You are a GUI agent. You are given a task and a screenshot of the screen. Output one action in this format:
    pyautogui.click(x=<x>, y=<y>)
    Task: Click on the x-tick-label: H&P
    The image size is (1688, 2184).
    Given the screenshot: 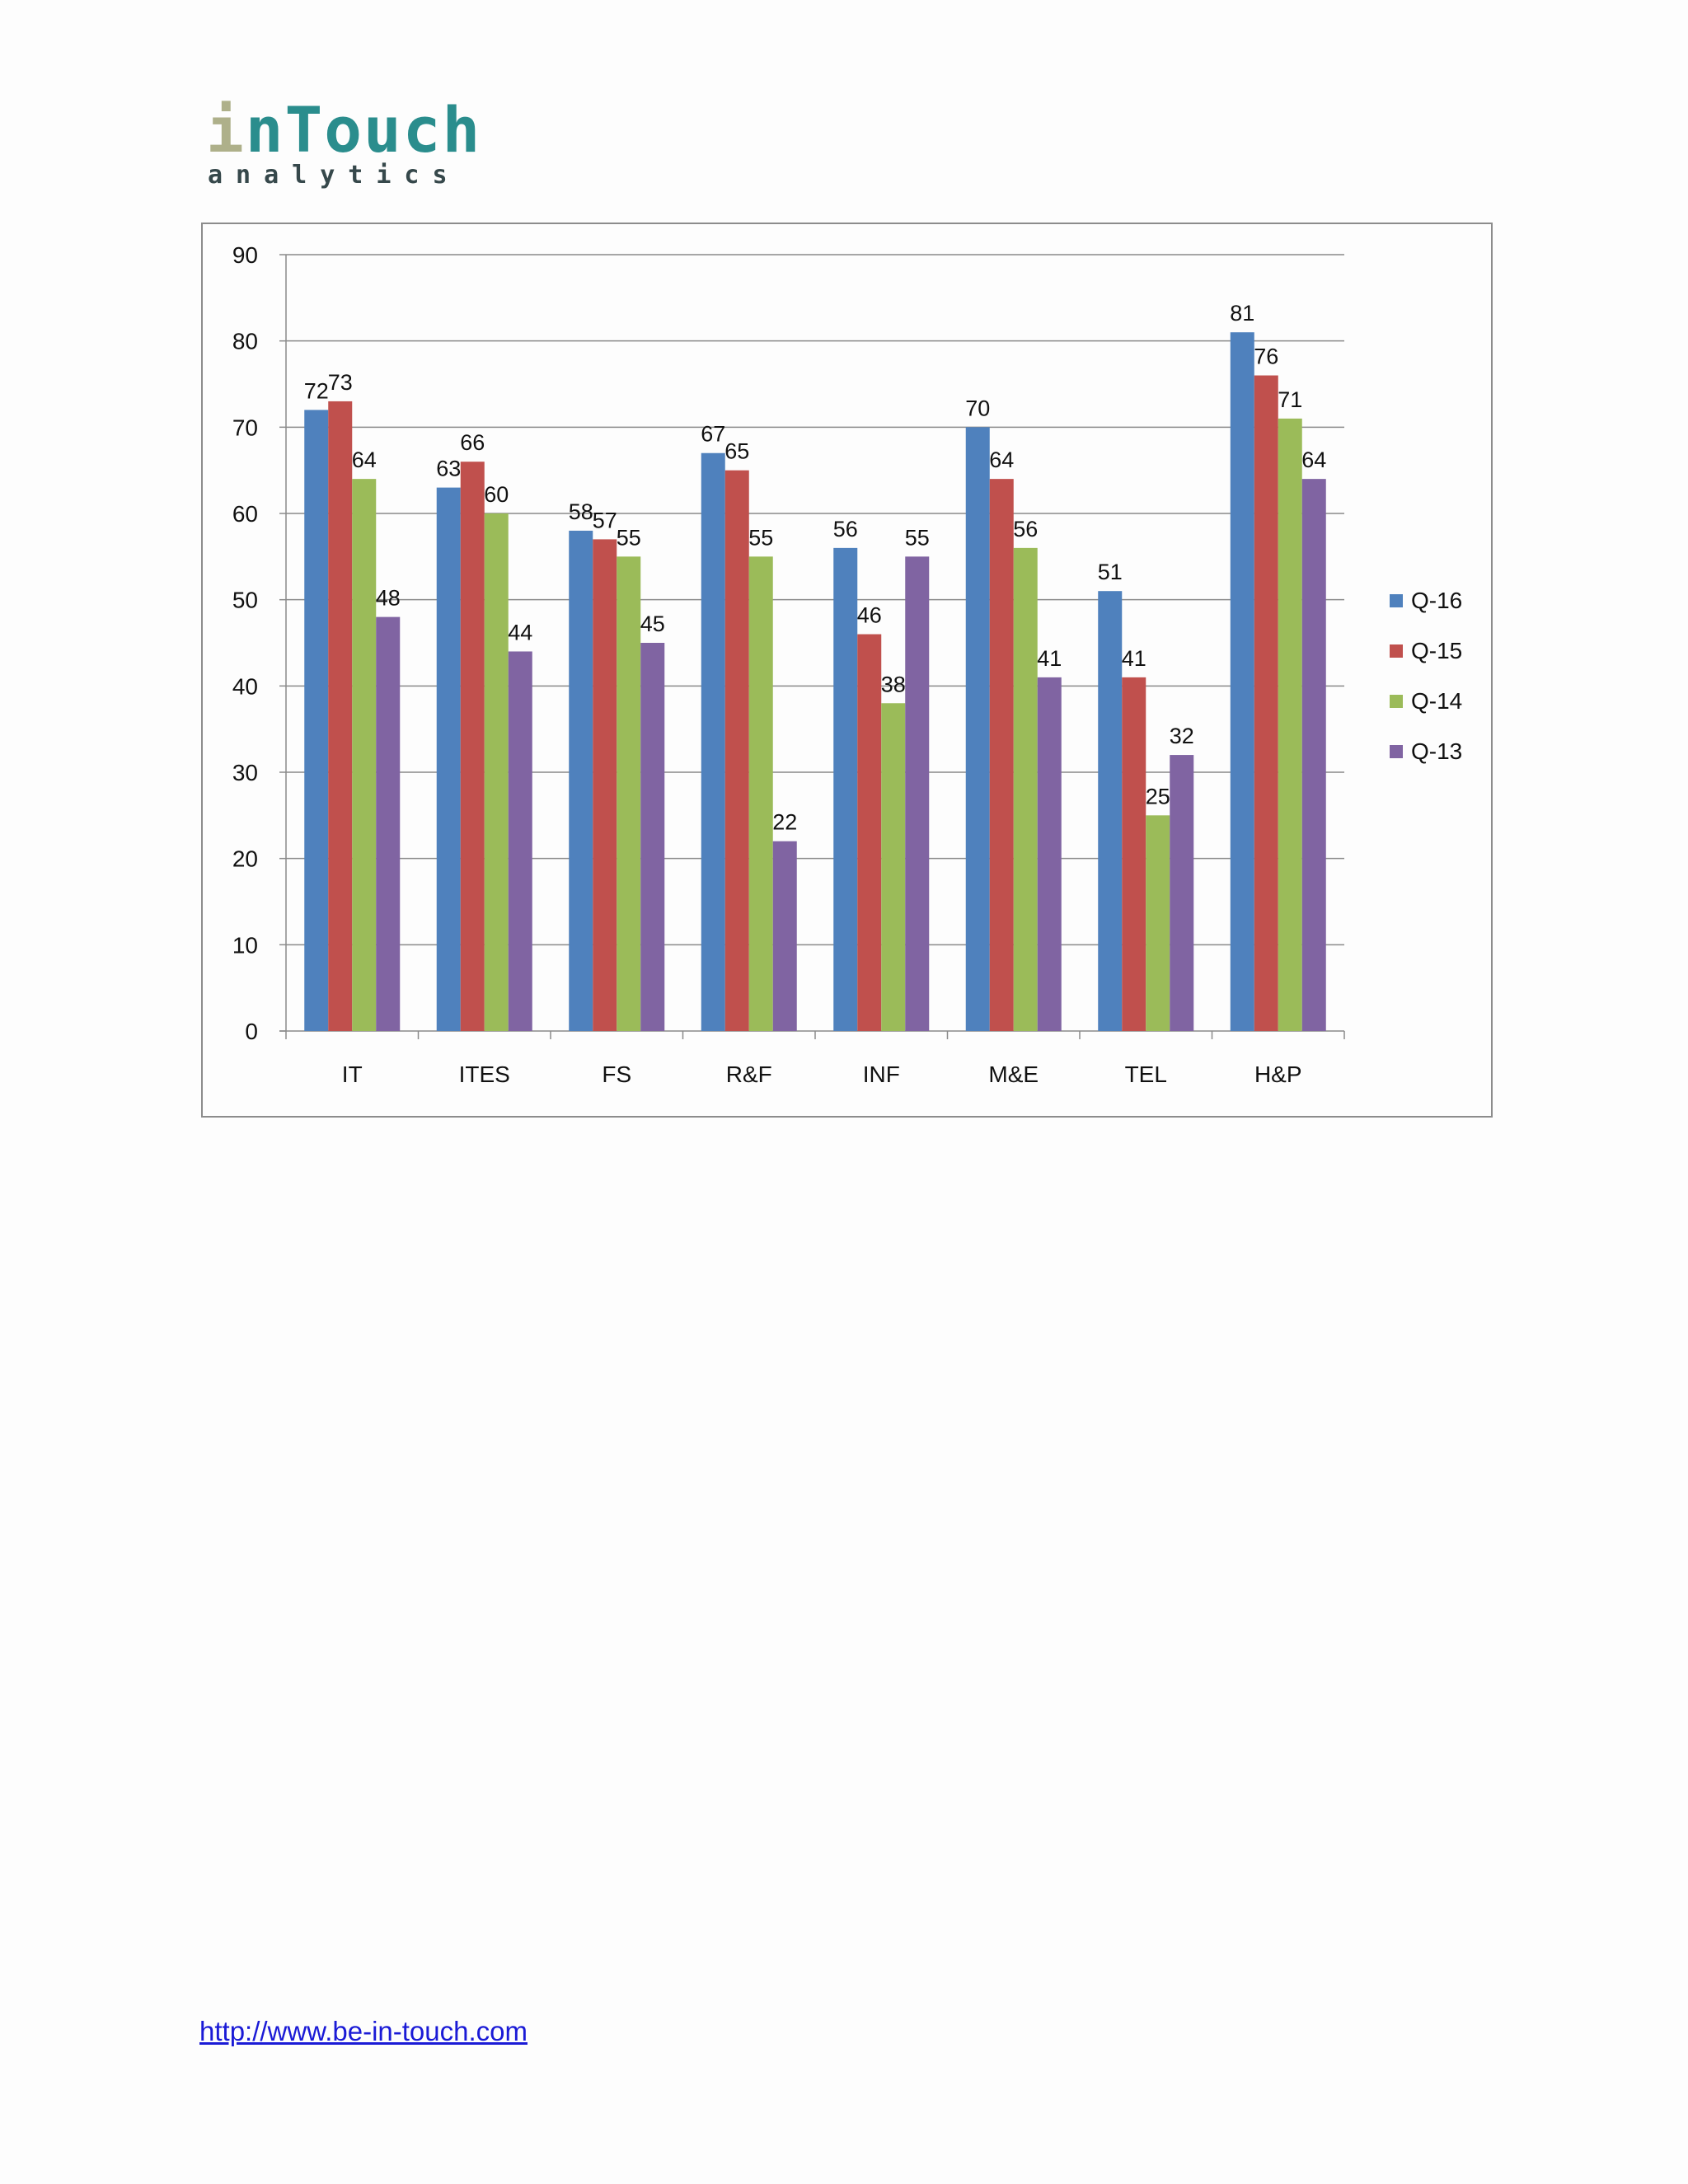 What is the action you would take?
    pyautogui.click(x=1278, y=1074)
    